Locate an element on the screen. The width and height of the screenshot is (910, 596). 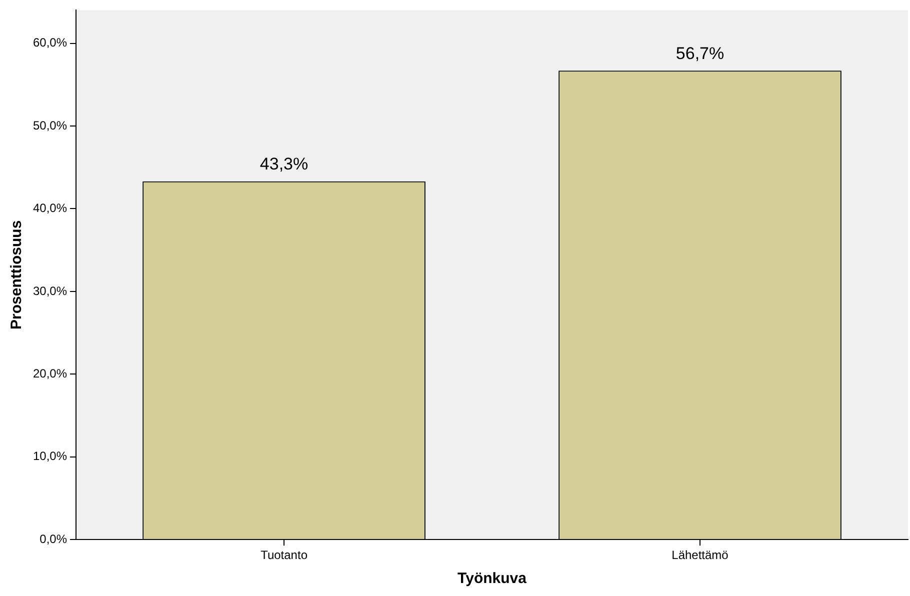
y-axis-title: Prosenttiosuus is located at coordinates (17, 275).